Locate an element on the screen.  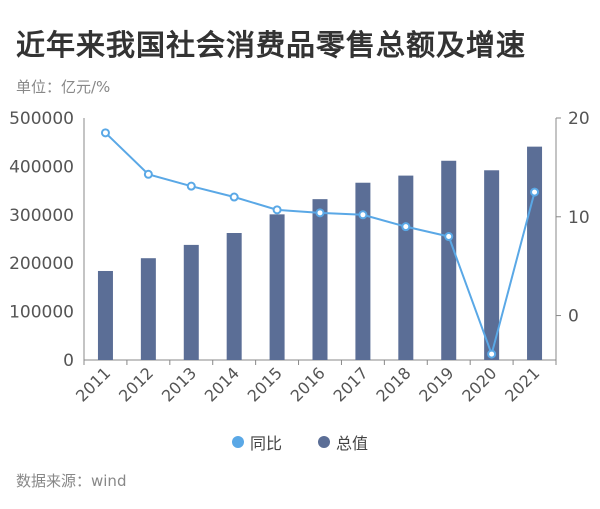
y-left-tick-label: 400000 is located at coordinates (41, 167).